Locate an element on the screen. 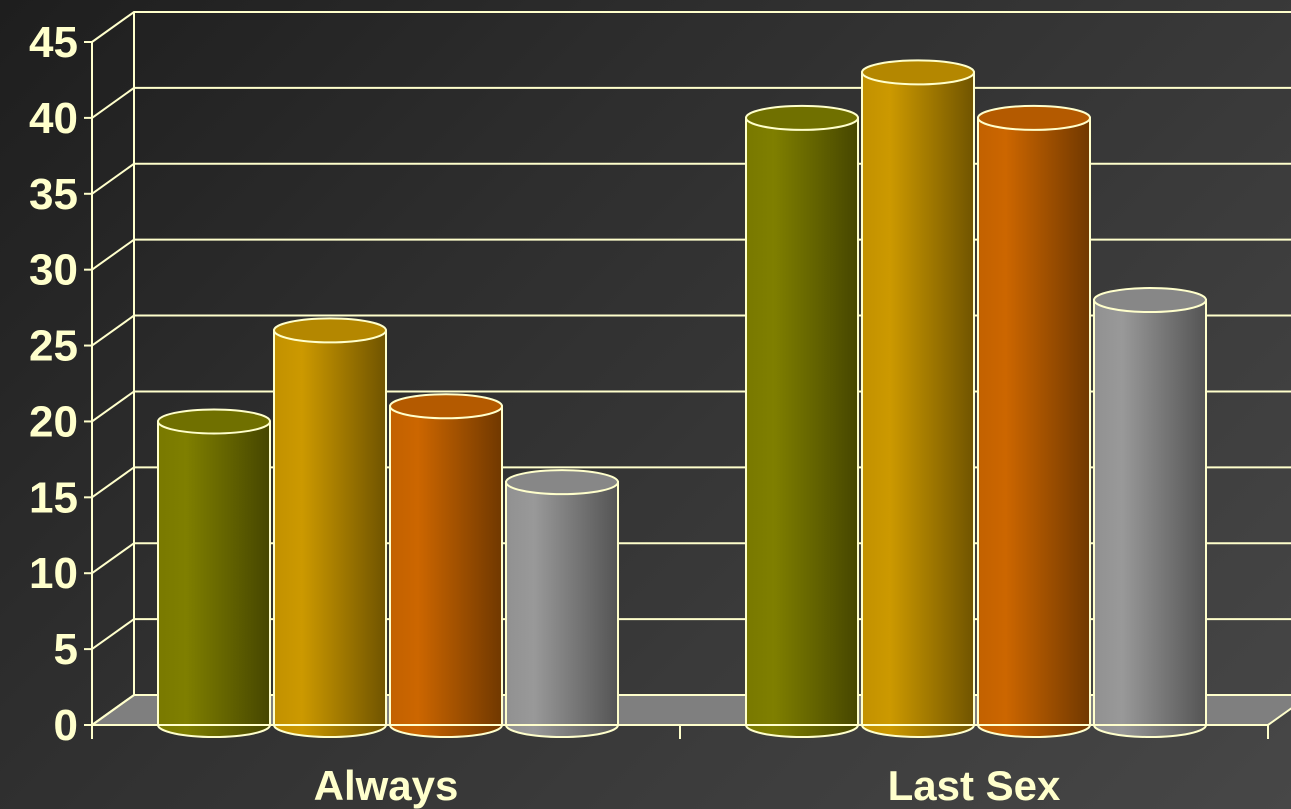 This screenshot has width=1291, height=809. y-tick-label: 25 is located at coordinates (53, 346).